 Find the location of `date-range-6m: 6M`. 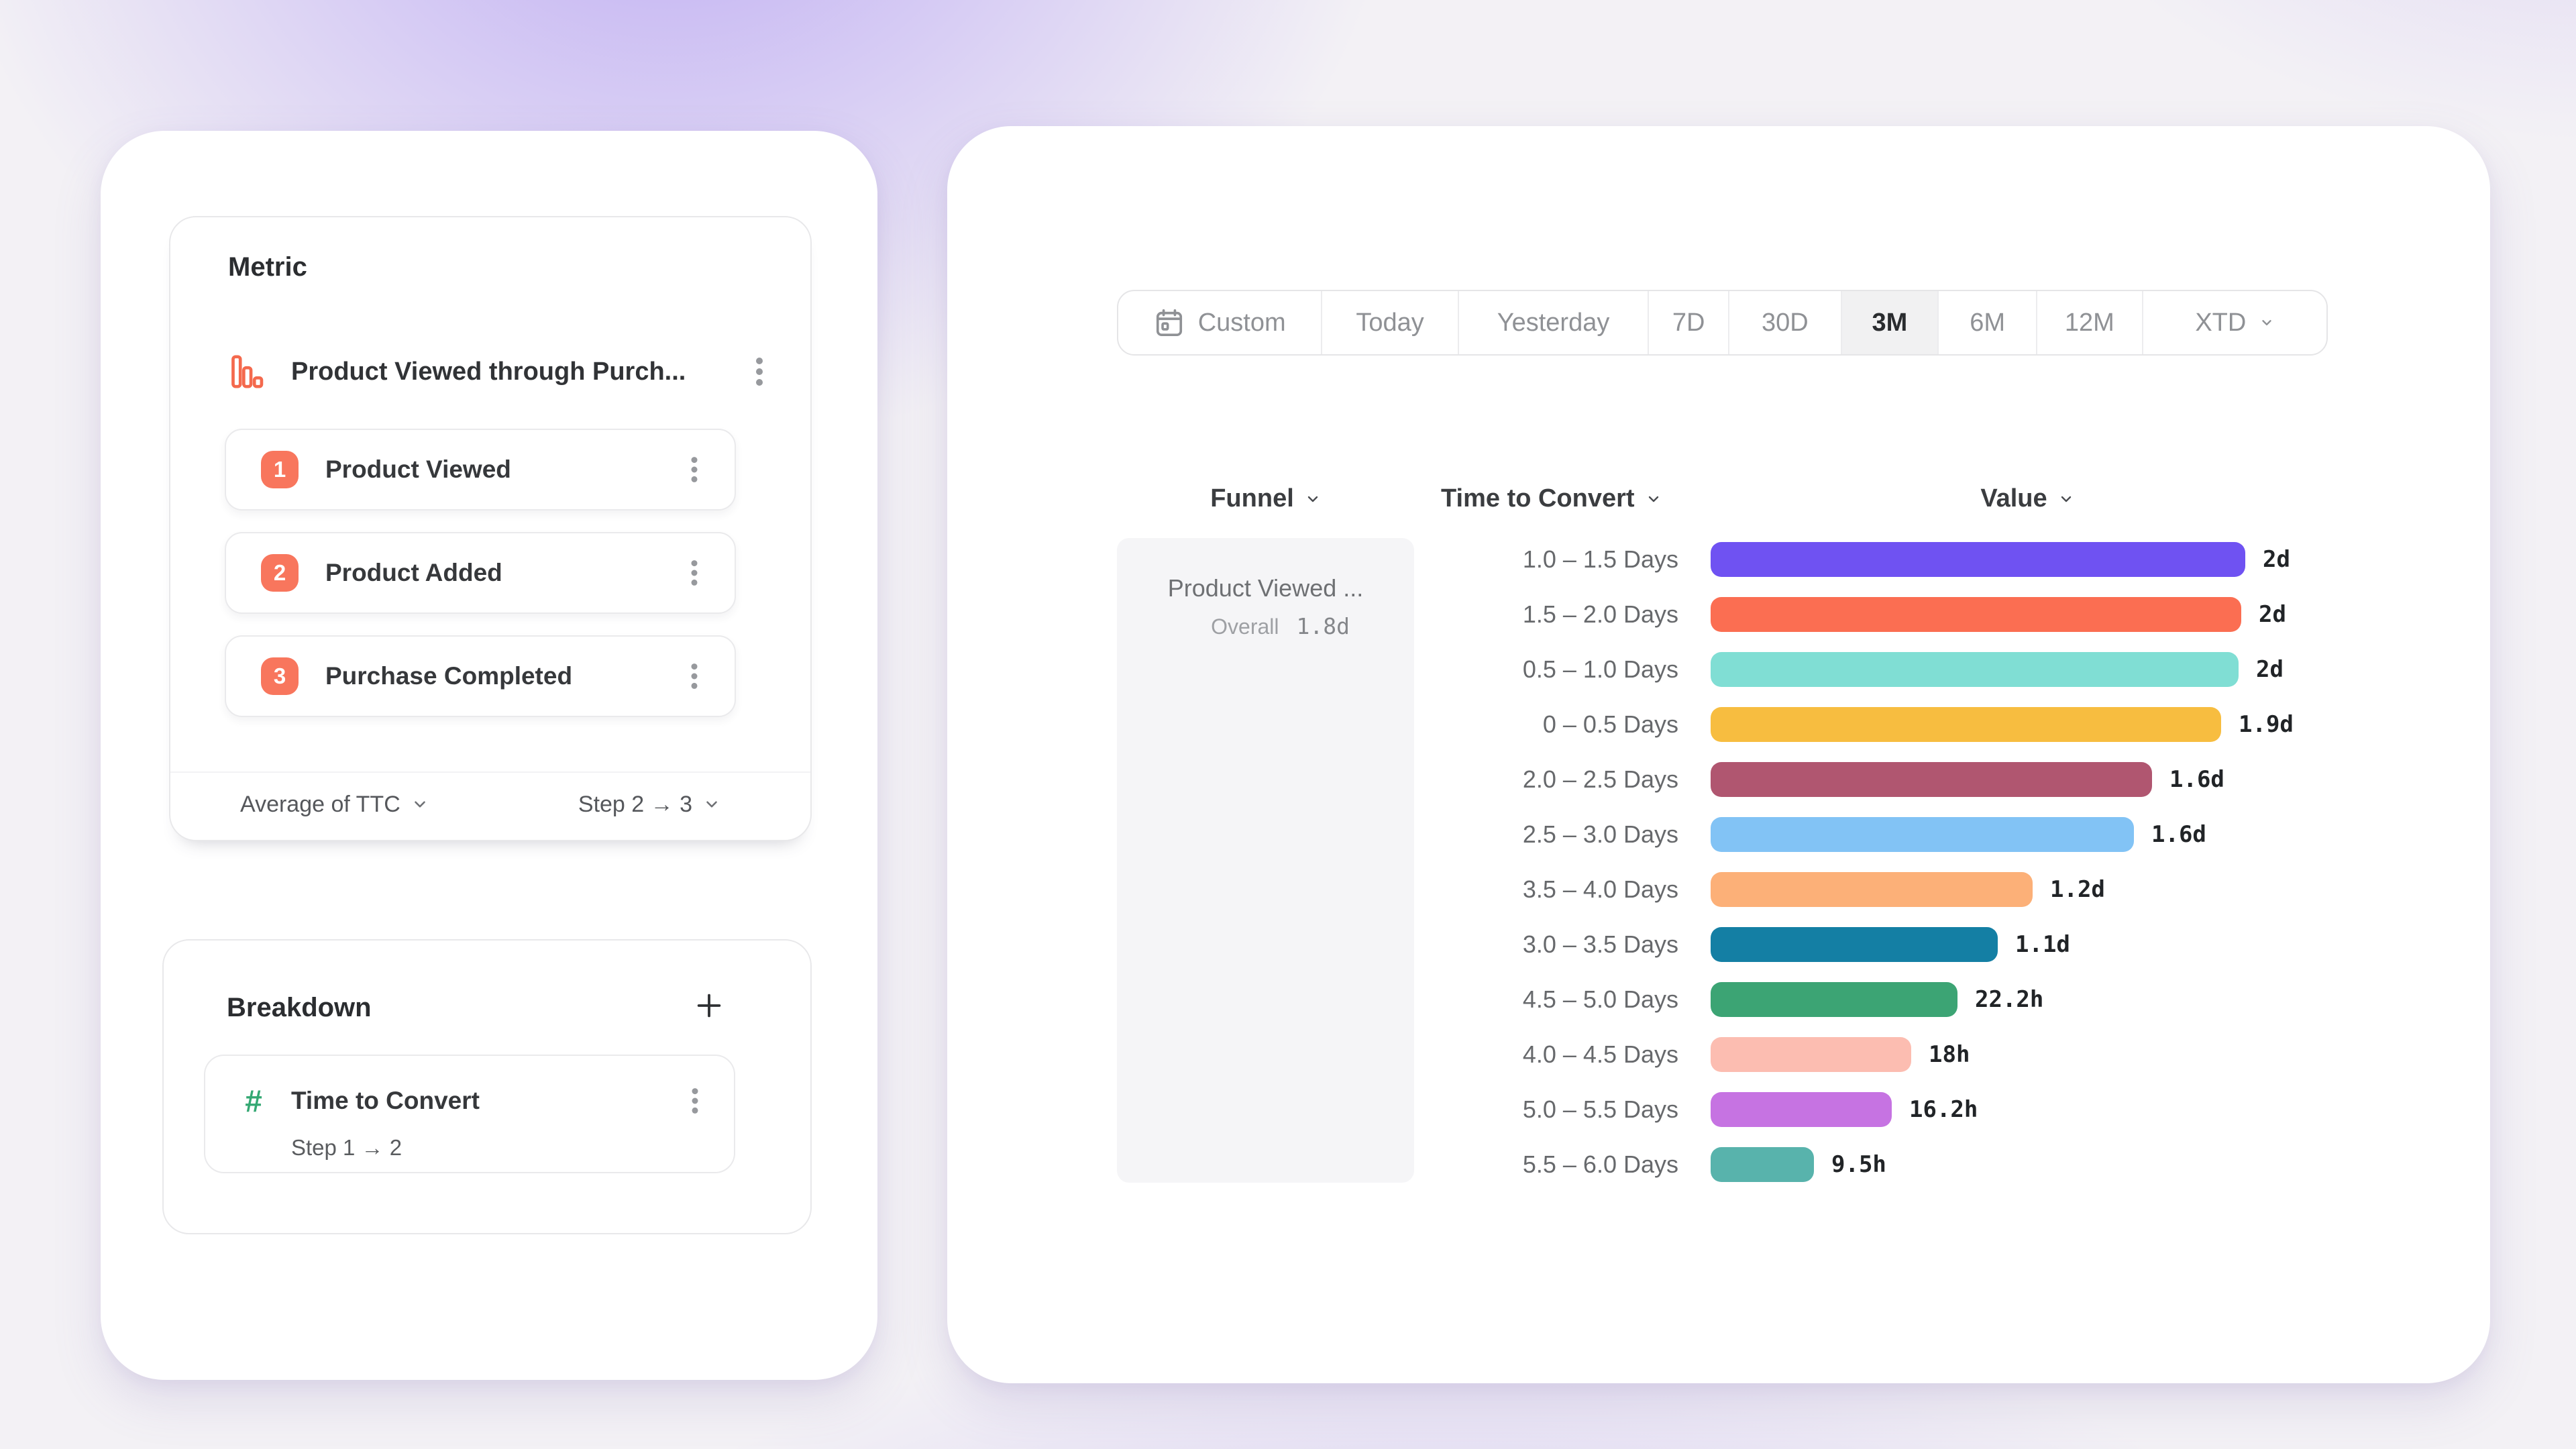

date-range-6m: 6M is located at coordinates (1986, 322).